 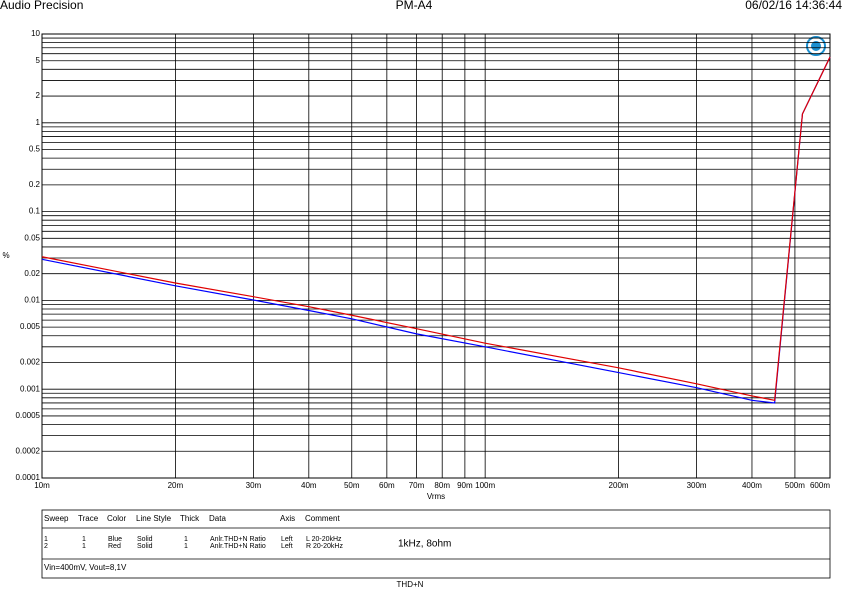 What do you see at coordinates (287, 518) in the screenshot?
I see `legend-column-header: Axis` at bounding box center [287, 518].